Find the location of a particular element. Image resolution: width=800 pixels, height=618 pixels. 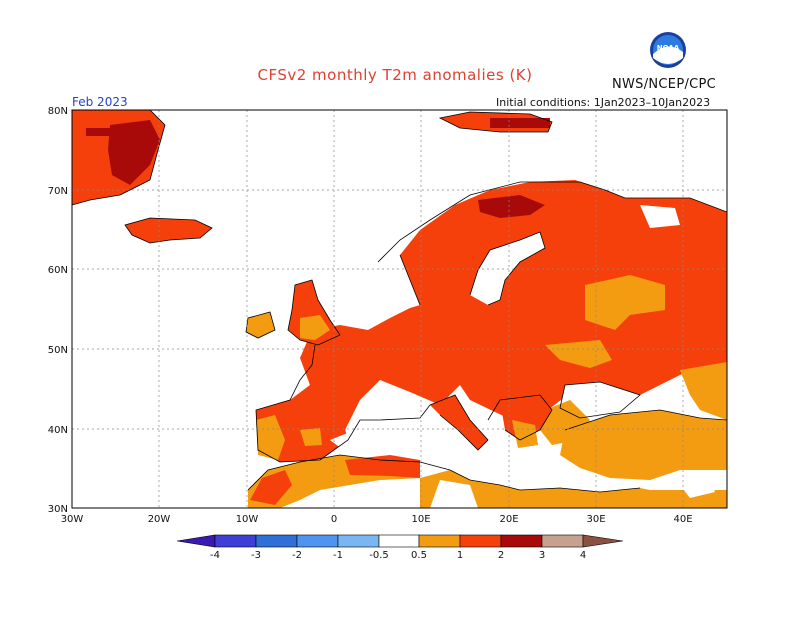

initial-conditions: Initial conditions: 1Jan2023–10Jan2023 is located at coordinates (603, 102).